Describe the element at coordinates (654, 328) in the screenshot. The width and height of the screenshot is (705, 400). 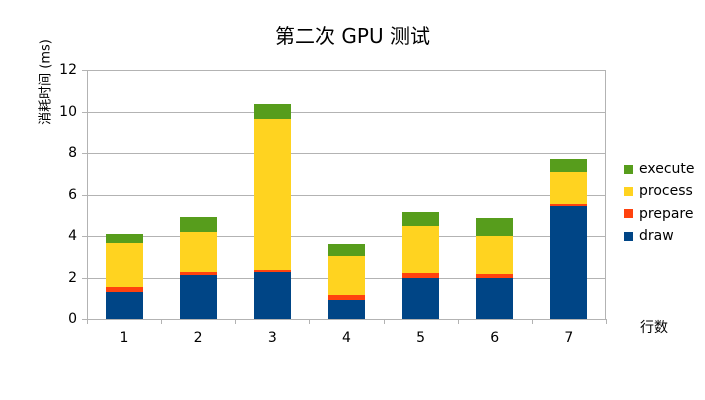
I see `x-axis-title: 行数` at that location.